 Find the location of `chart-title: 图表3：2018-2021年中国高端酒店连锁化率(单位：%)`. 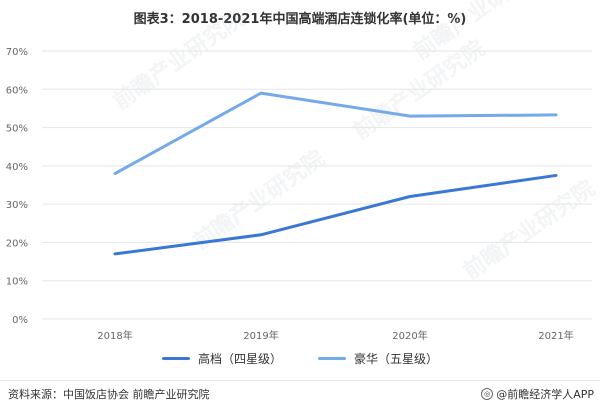

chart-title: 图表3：2018-2021年中国高端酒店连锁化率(单位：%) is located at coordinates (300, 19).